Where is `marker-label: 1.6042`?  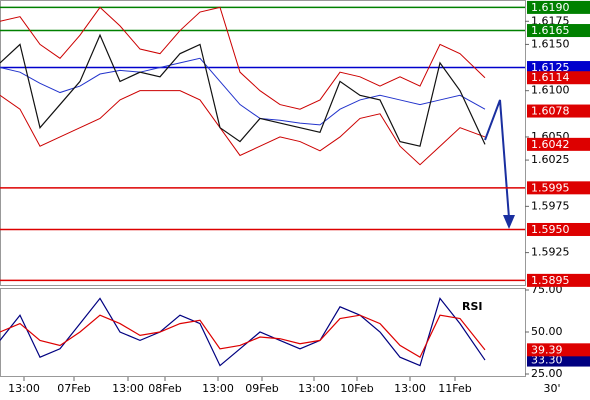
marker-label: 1.6042 is located at coordinates (550, 144).